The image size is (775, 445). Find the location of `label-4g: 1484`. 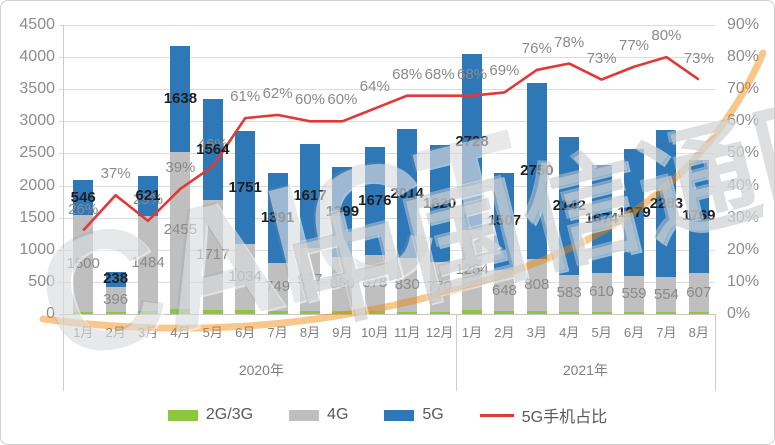

label-4g: 1484 is located at coordinates (148, 263).